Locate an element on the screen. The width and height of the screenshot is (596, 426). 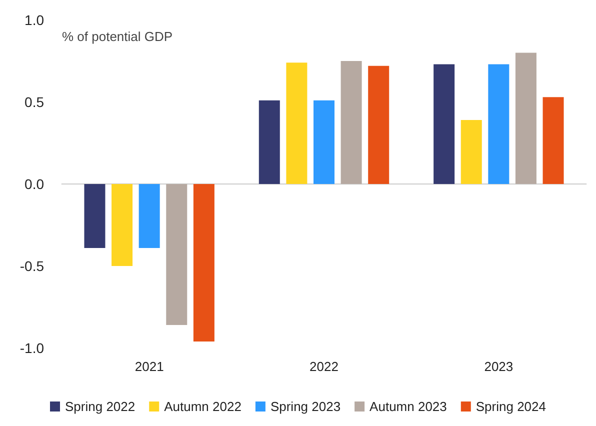
y-tick-label: 1.0 is located at coordinates (34, 20).